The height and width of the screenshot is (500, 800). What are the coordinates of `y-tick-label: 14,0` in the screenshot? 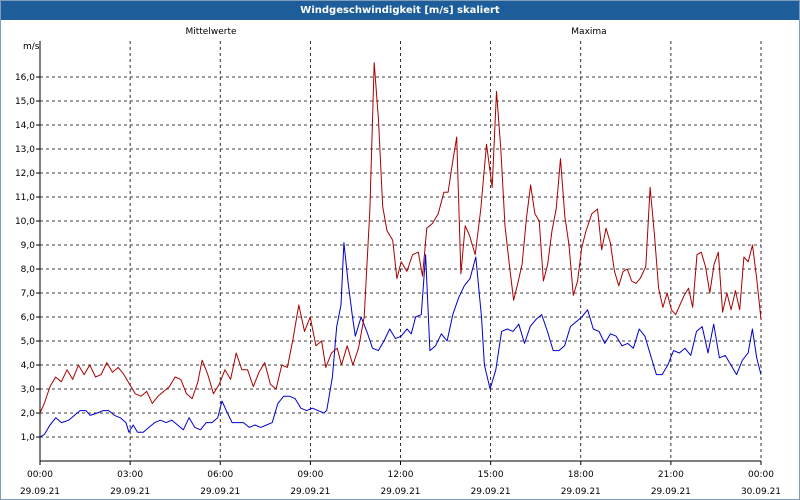 It's located at (25, 126).